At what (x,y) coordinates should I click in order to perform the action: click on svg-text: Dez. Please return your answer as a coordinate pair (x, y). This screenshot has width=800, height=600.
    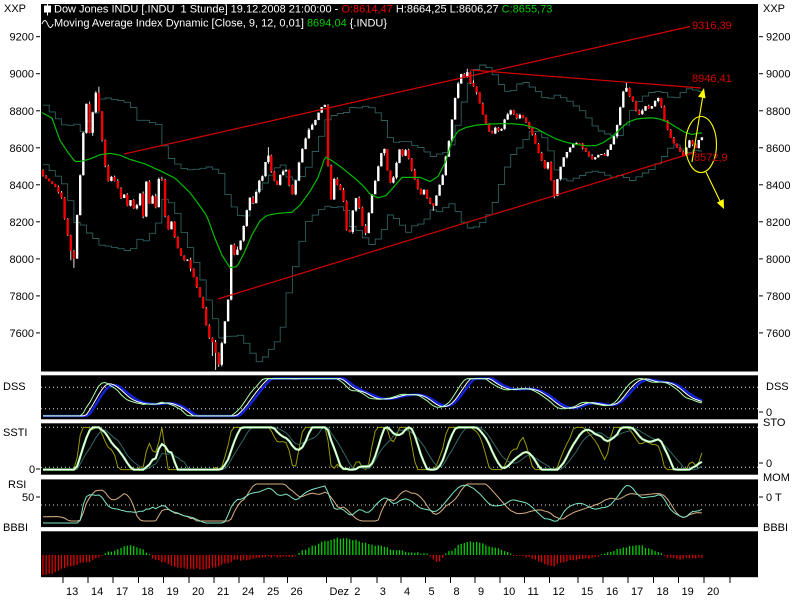
    Looking at the image, I should click on (340, 592).